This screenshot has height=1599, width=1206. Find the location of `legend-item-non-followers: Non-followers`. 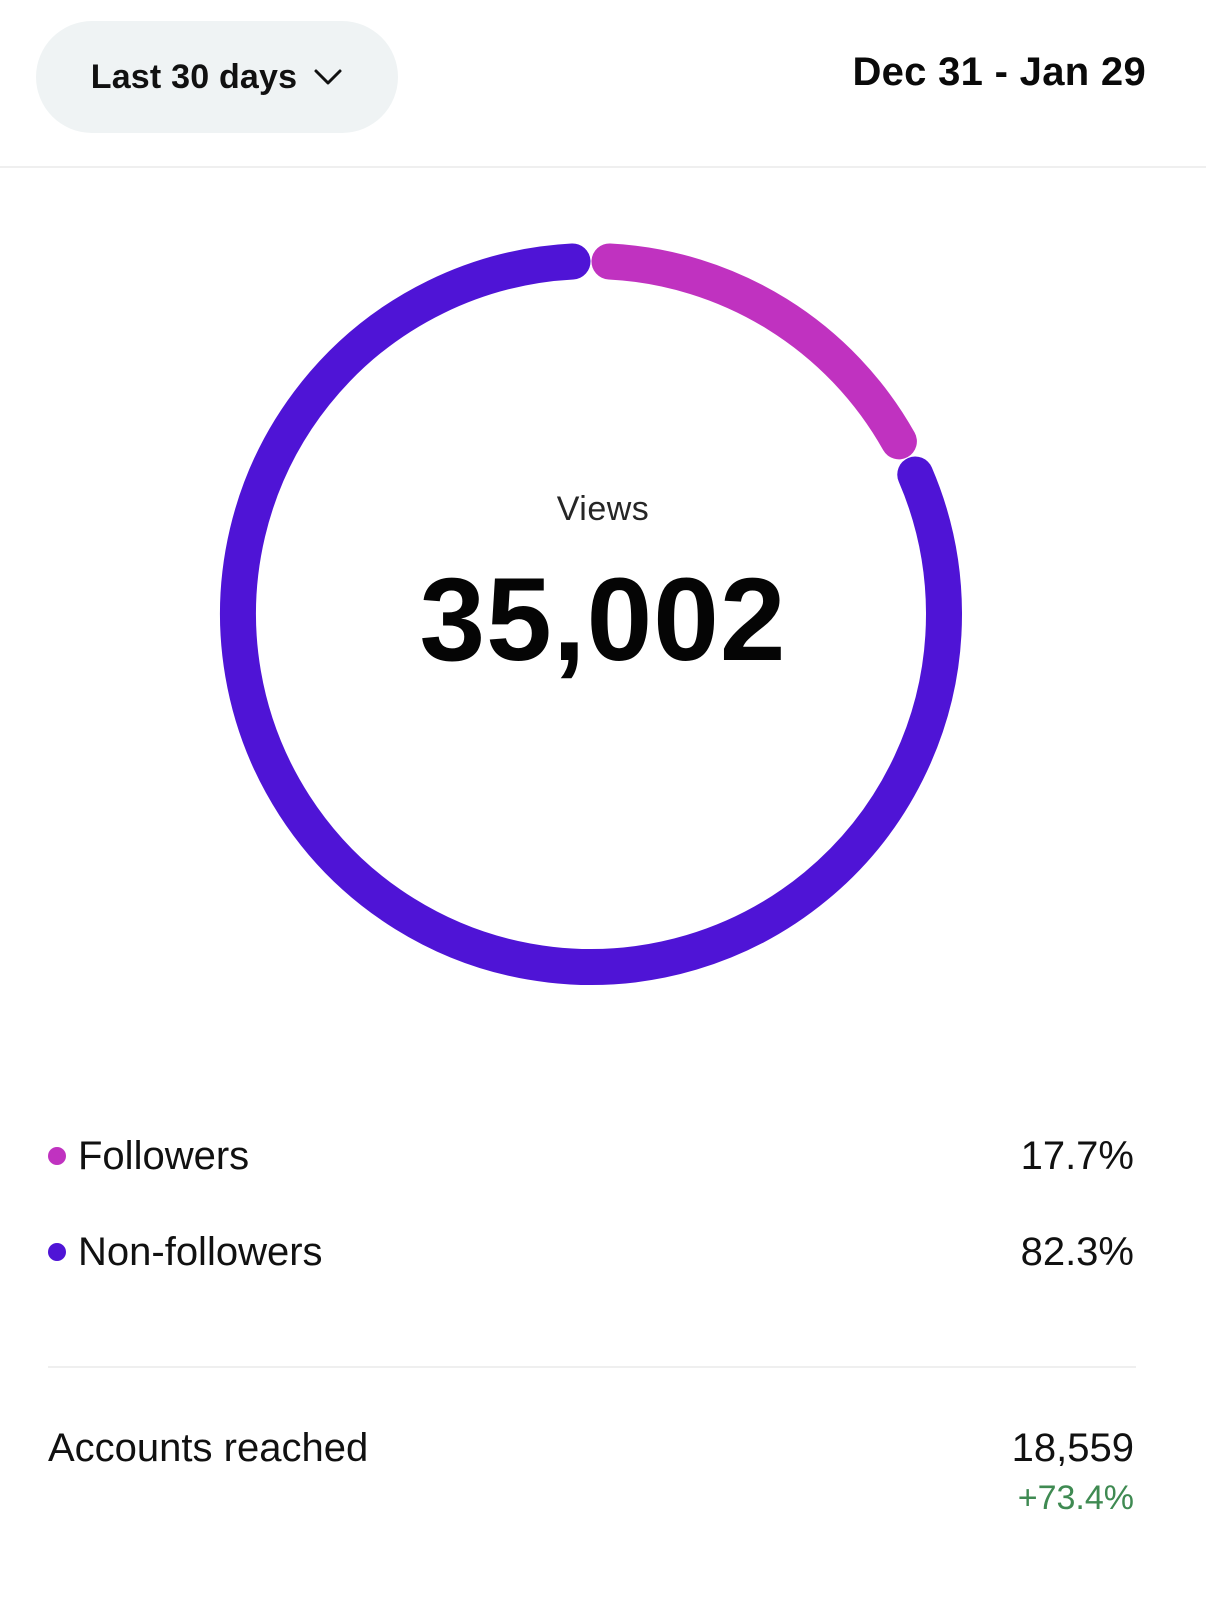

legend-item-non-followers: Non-followers is located at coordinates (185, 1252).